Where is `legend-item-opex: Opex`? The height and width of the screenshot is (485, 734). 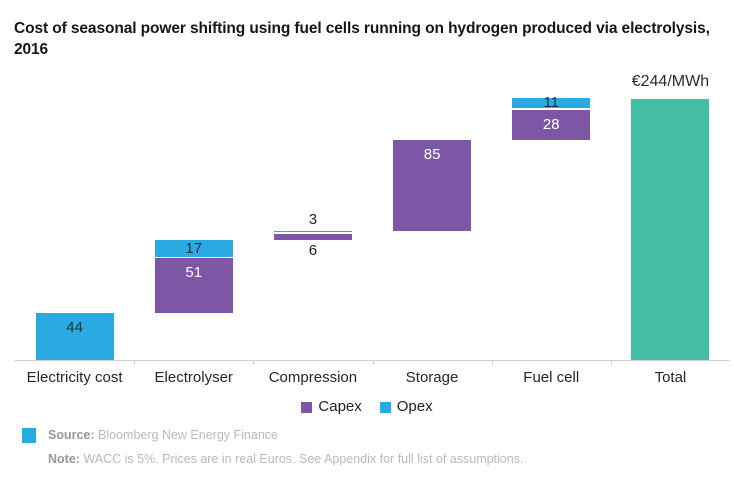
legend-item-opex: Opex is located at coordinates (406, 406).